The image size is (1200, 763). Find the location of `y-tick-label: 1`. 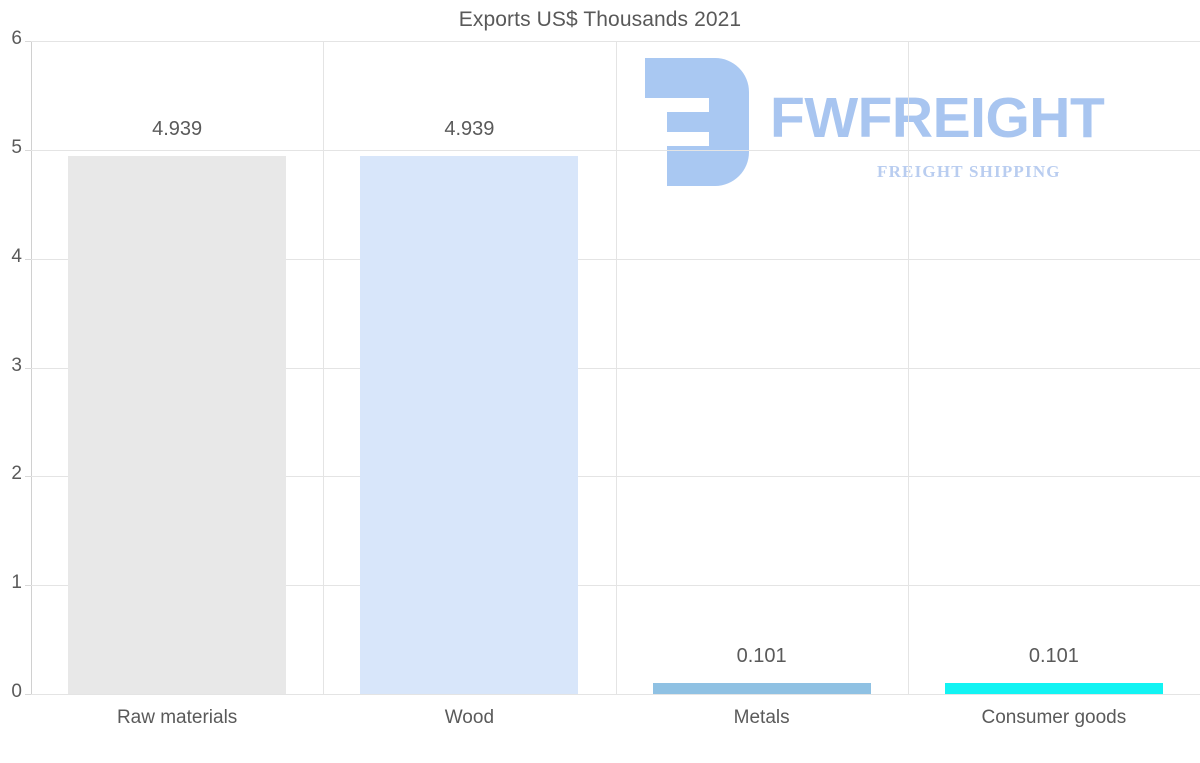

y-tick-label: 1 is located at coordinates (16, 583).